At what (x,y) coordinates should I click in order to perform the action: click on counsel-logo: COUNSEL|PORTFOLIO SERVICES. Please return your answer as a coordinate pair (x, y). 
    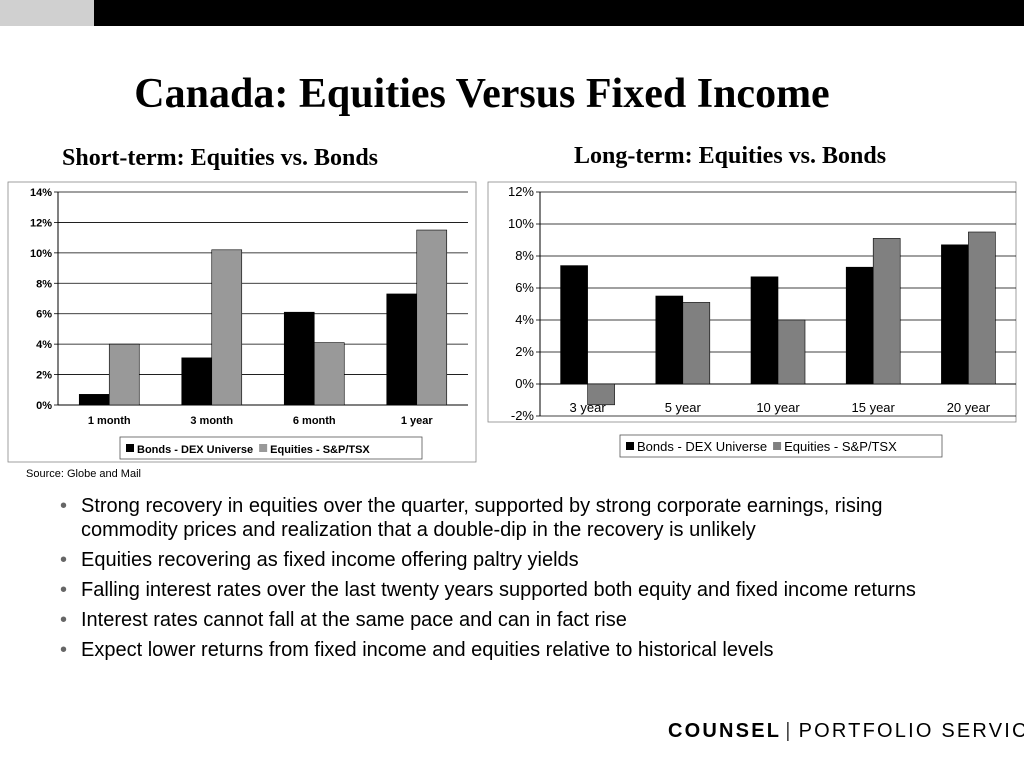
    Looking at the image, I should click on (846, 731).